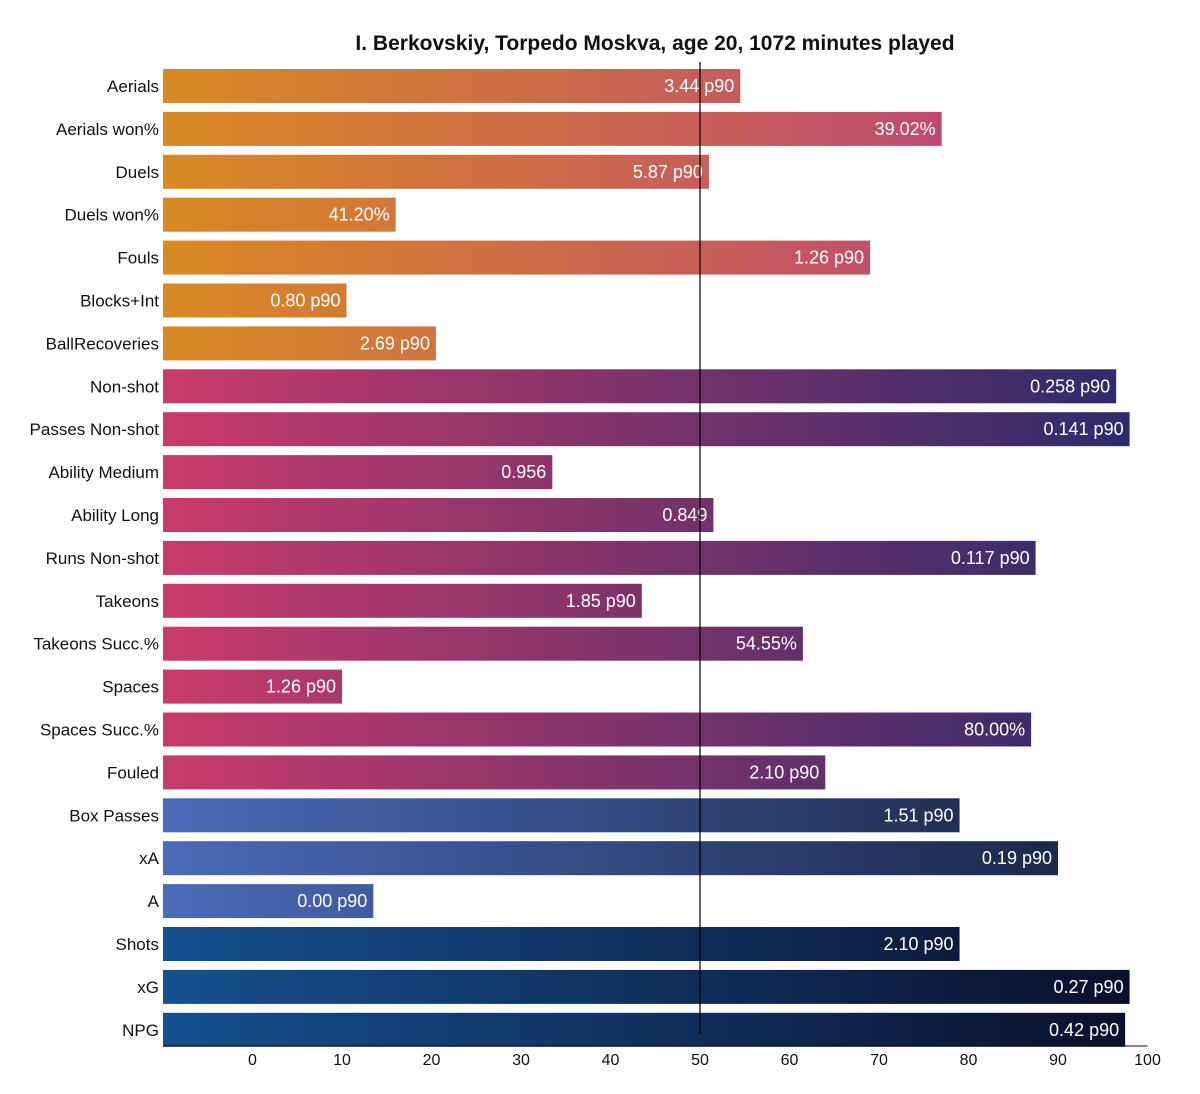 The height and width of the screenshot is (1094, 1200). Describe the element at coordinates (133, 772) in the screenshot. I see `category-label: Fouled` at that location.